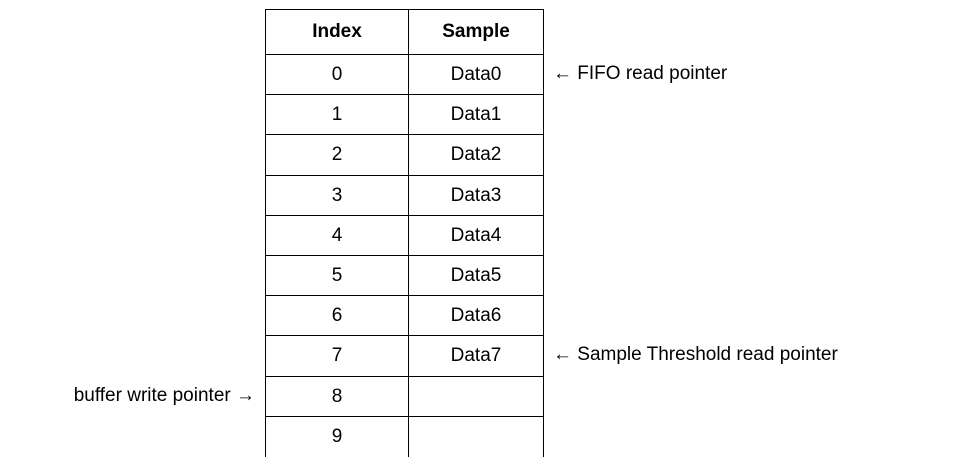 Image resolution: width=962 pixels, height=461 pixels. What do you see at coordinates (336, 436) in the screenshot?
I see `index-cell: 9` at bounding box center [336, 436].